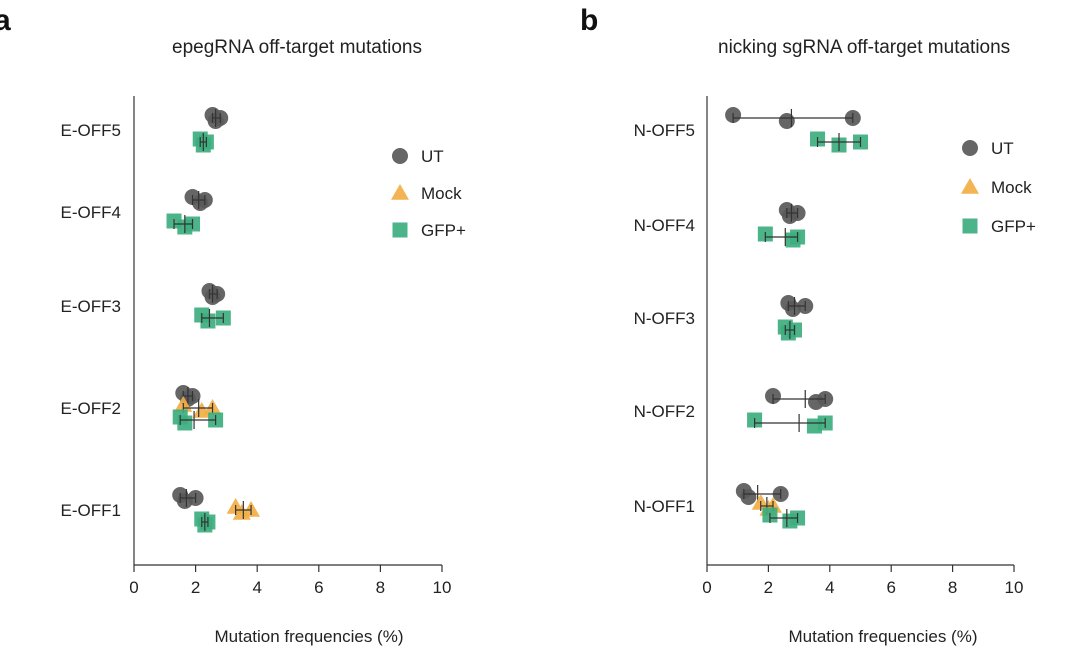  I want to click on category-label: E-OFF3, so click(91, 306).